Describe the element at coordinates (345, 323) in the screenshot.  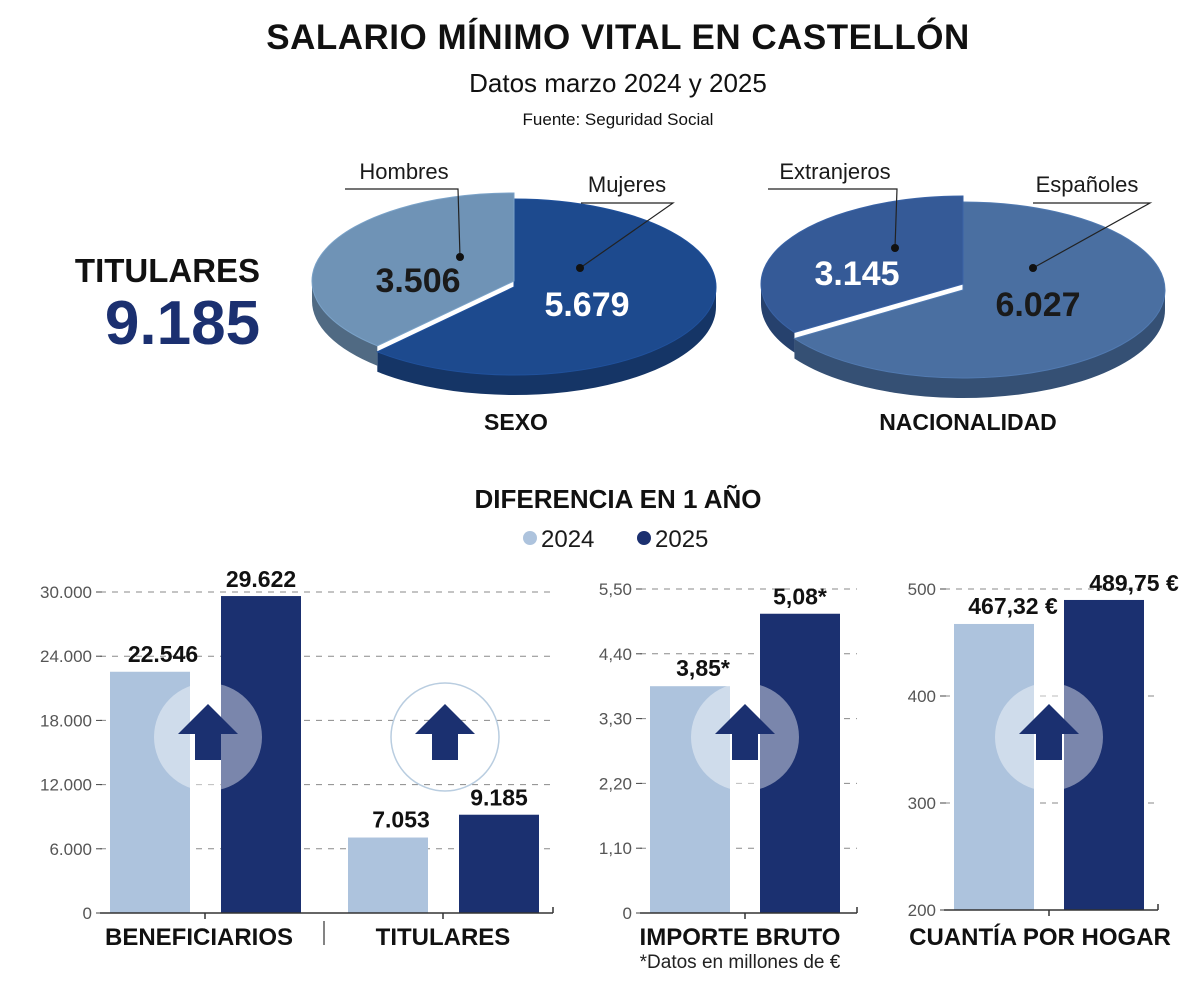
I see `pie-side-hombres` at that location.